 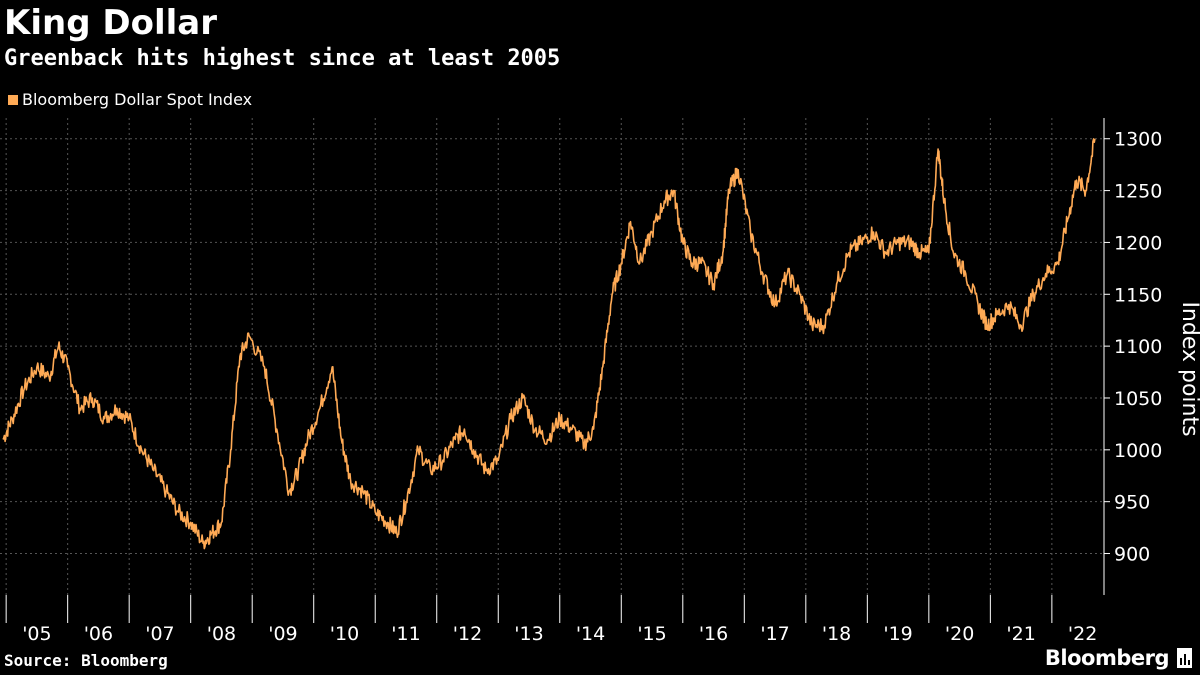 What do you see at coordinates (1020, 634) in the screenshot?
I see `x-tick-label: '21` at bounding box center [1020, 634].